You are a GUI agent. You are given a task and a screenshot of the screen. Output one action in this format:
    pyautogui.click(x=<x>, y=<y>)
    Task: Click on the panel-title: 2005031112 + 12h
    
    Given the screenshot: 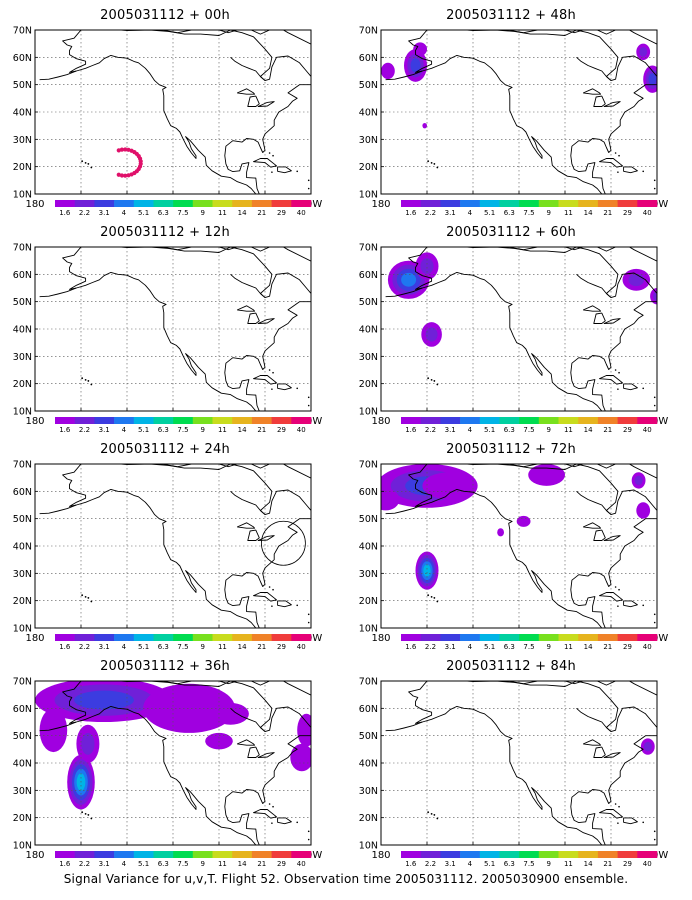 What is the action you would take?
    pyautogui.click(x=165, y=232)
    